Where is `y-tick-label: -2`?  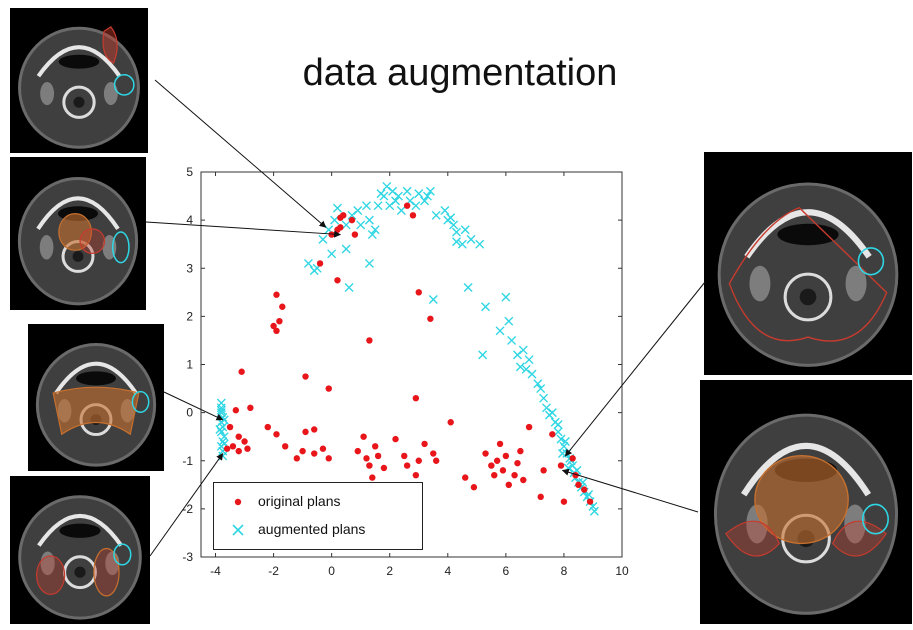
y-tick-label: -2 is located at coordinates (187, 509).